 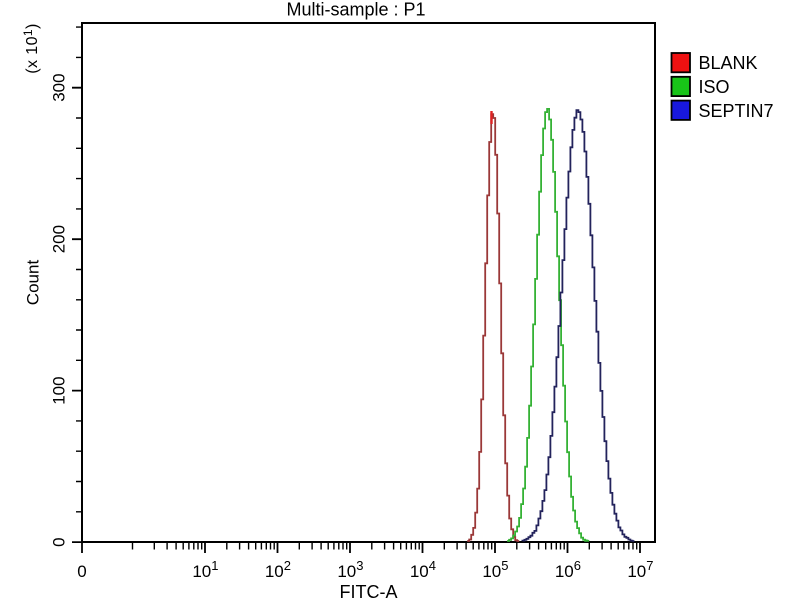 What do you see at coordinates (287, 565) in the screenshot?
I see `svg-text: 2` at bounding box center [287, 565].